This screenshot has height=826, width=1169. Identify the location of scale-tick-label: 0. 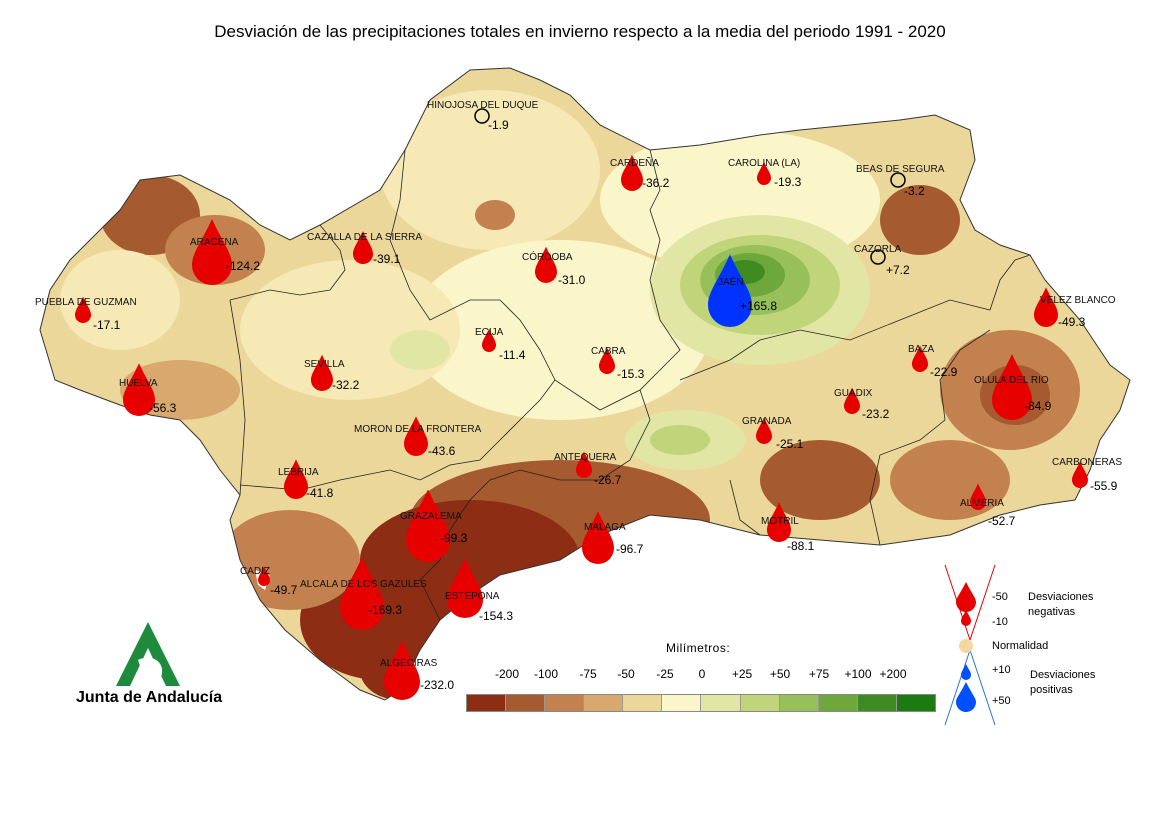
(702, 674).